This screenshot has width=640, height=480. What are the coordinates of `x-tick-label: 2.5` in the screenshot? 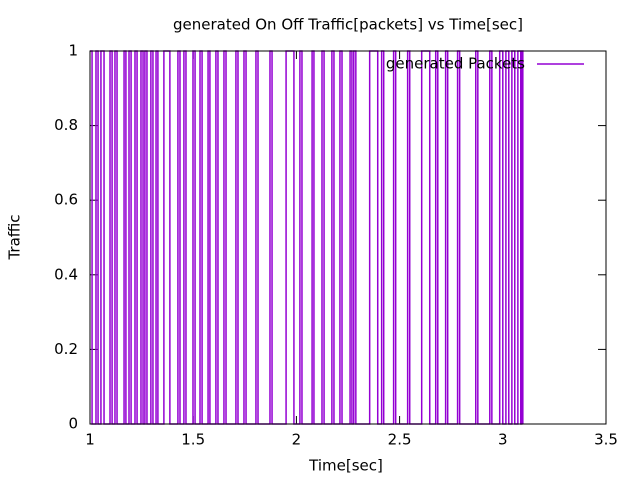 It's located at (400, 440).